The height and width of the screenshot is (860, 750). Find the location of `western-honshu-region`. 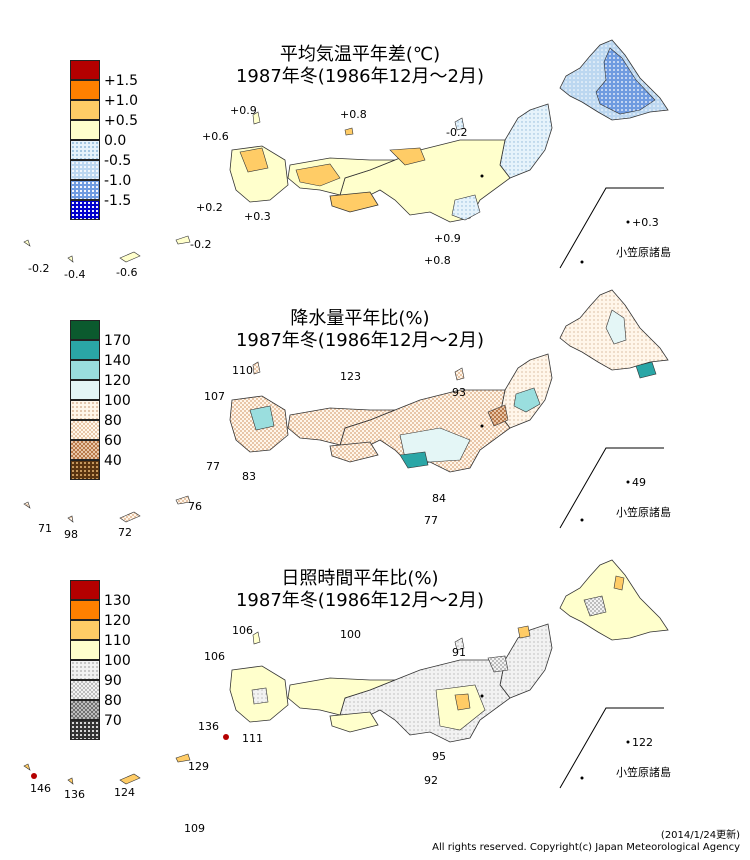

western-honshu-region is located at coordinates (341, 696).